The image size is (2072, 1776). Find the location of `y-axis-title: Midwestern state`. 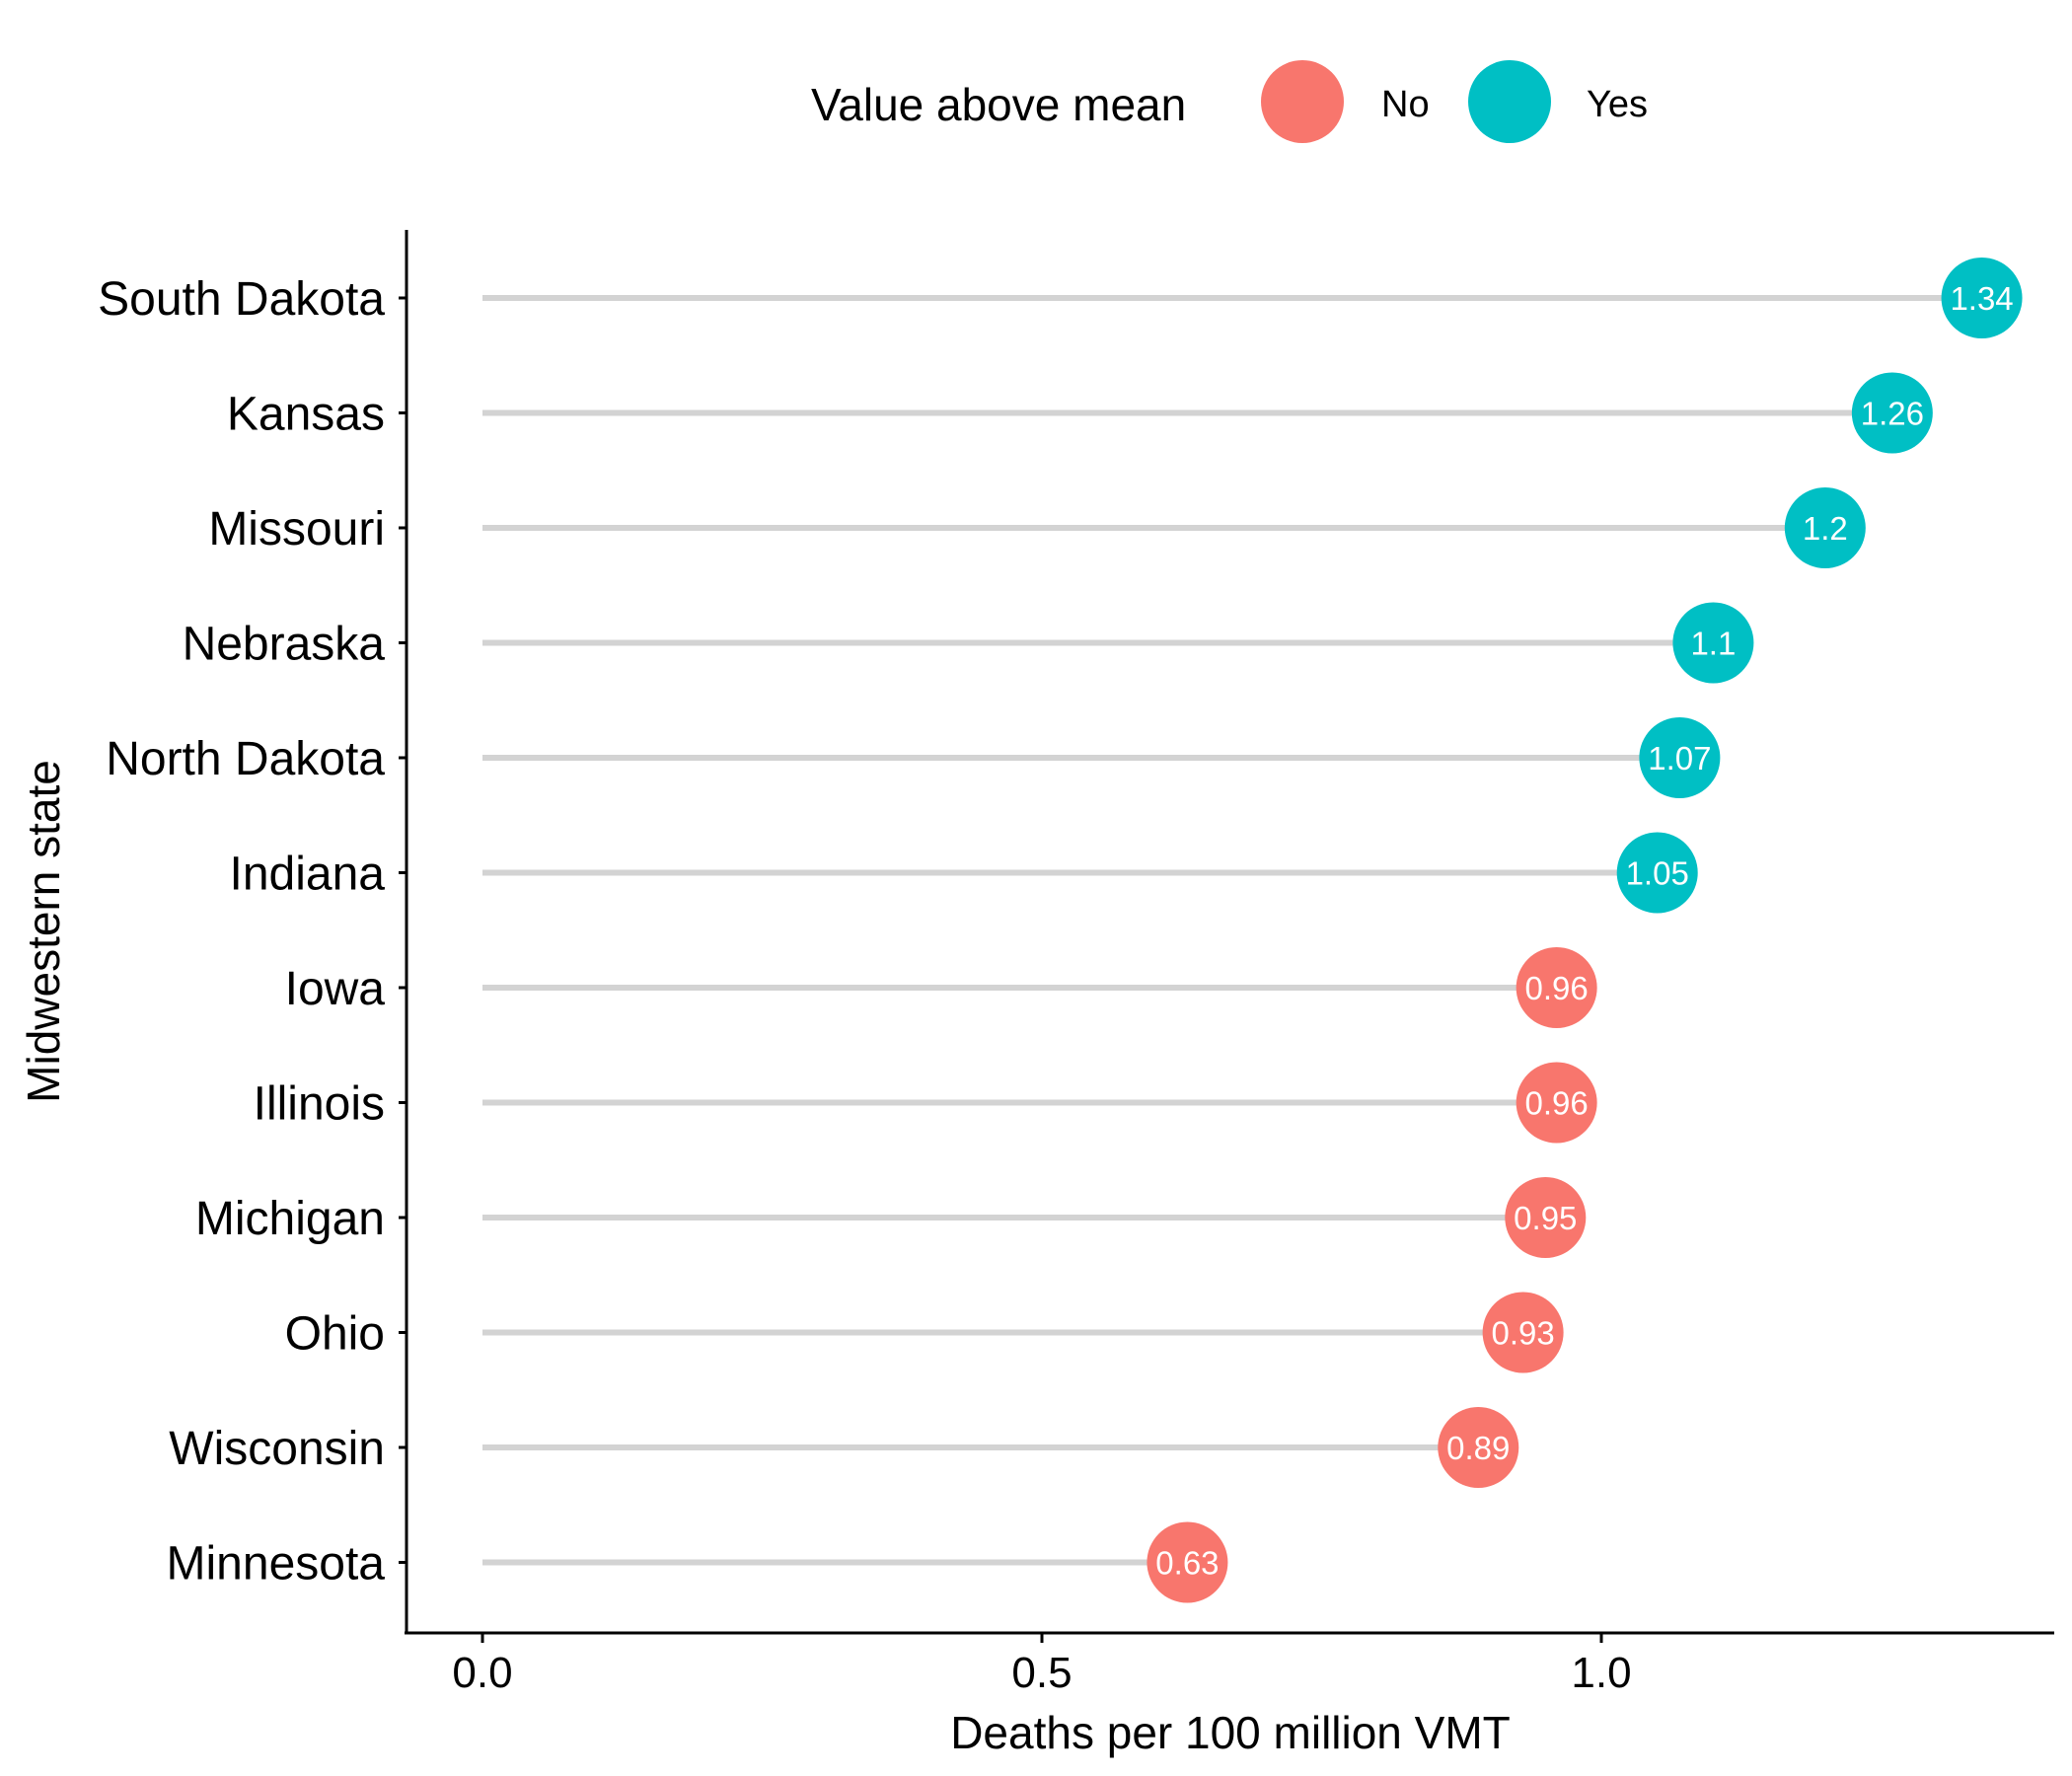

y-axis-title: Midwestern state is located at coordinates (43, 932).